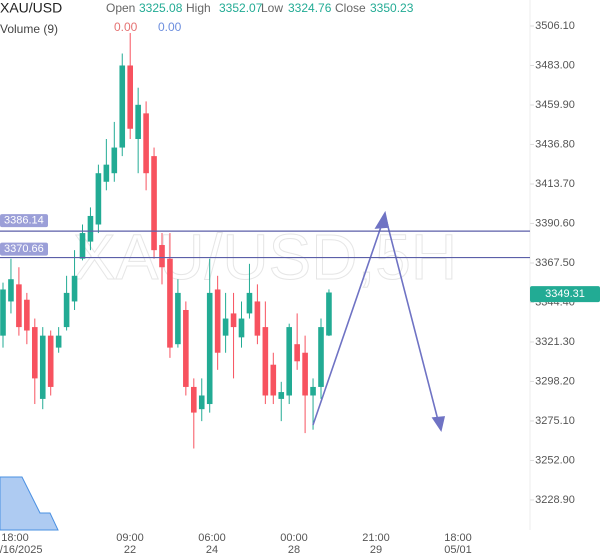 This screenshot has width=600, height=558. I want to click on hline-label: 3370.66, so click(24, 249).